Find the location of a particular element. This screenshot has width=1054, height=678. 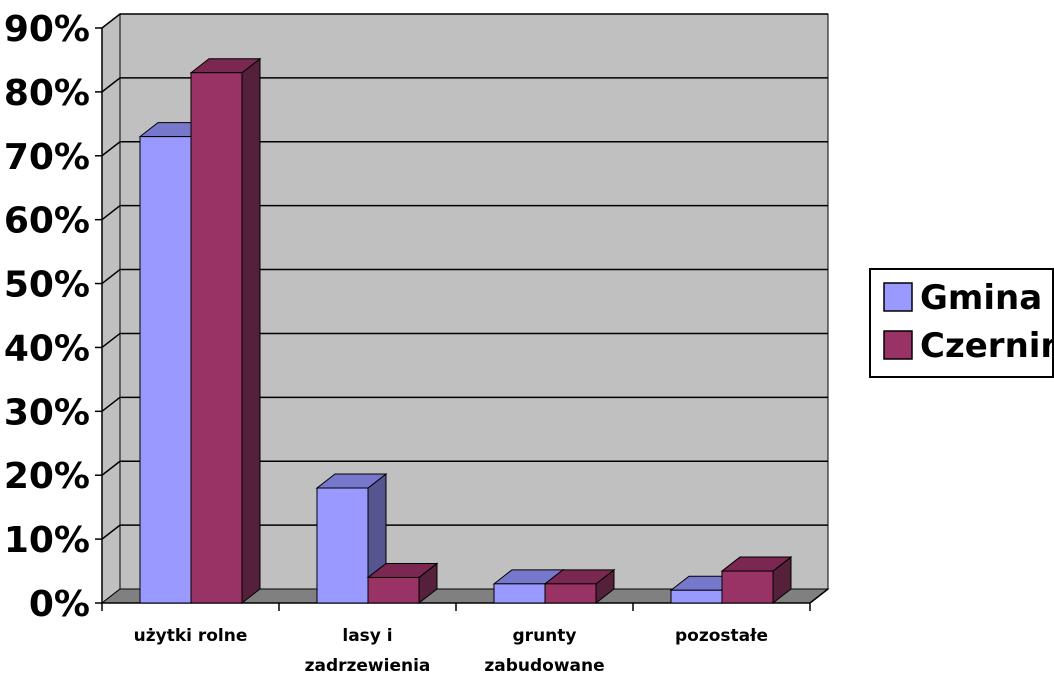

y-tick-label: 90% is located at coordinates (47, 29).